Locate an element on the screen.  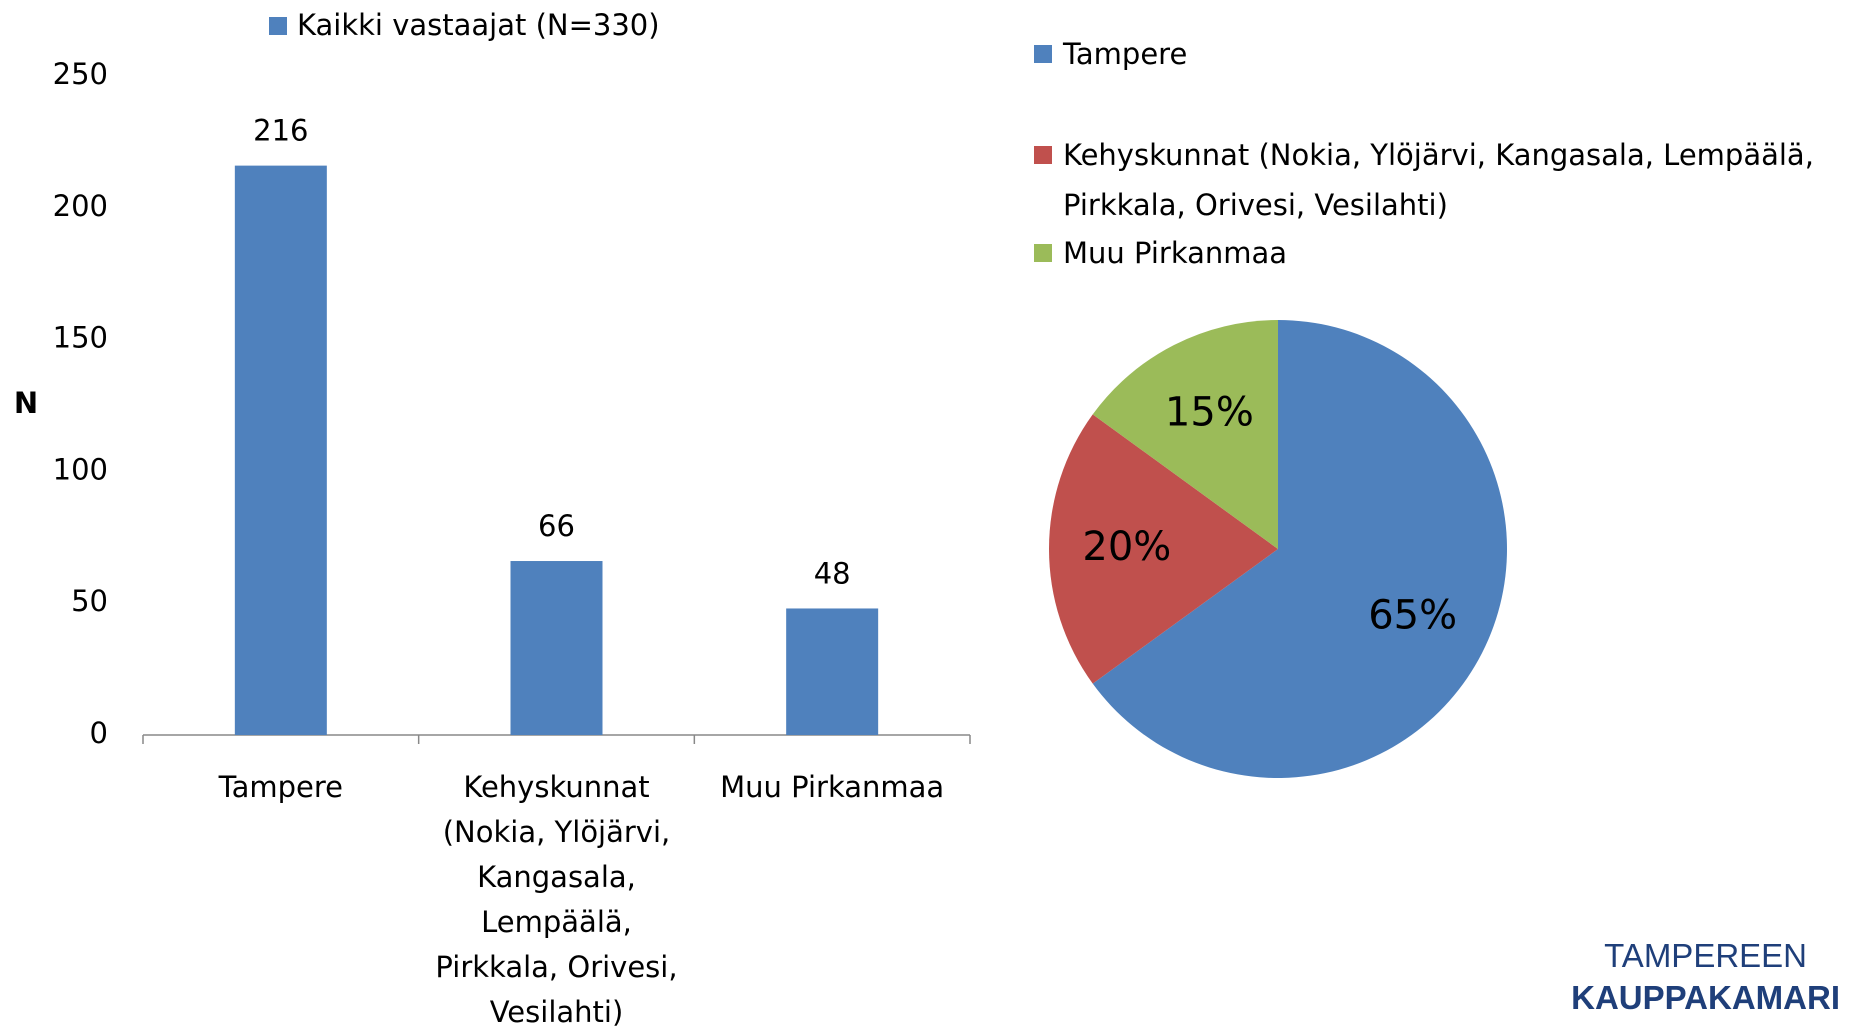
y-tick-label: 150 is located at coordinates (80, 338).